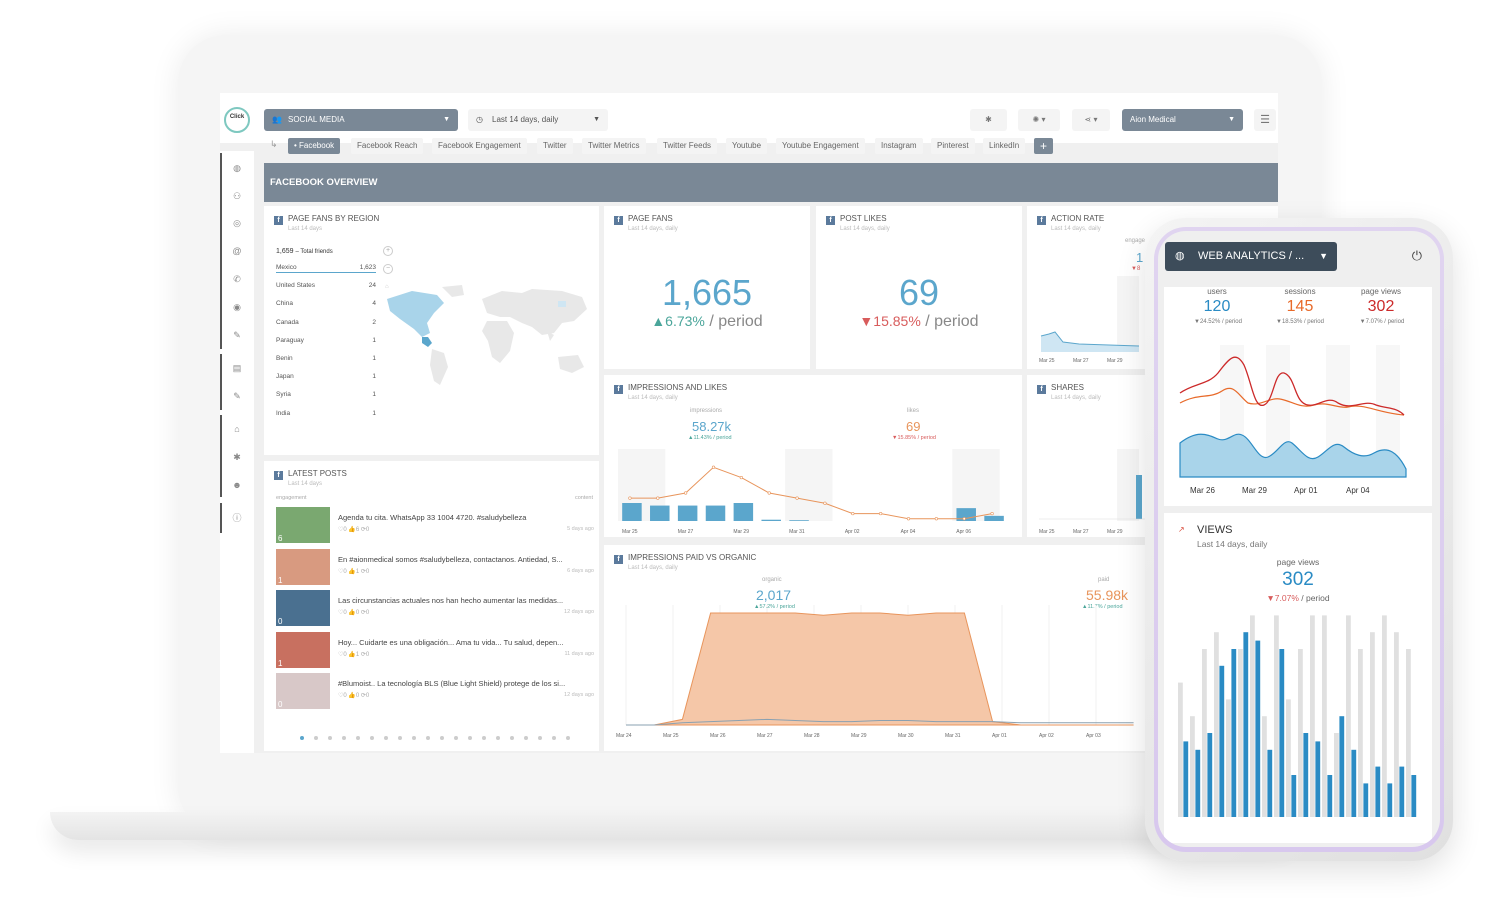 The width and height of the screenshot is (1500, 913). Describe the element at coordinates (880, 669) in the screenshot. I see `paid-area` at that location.